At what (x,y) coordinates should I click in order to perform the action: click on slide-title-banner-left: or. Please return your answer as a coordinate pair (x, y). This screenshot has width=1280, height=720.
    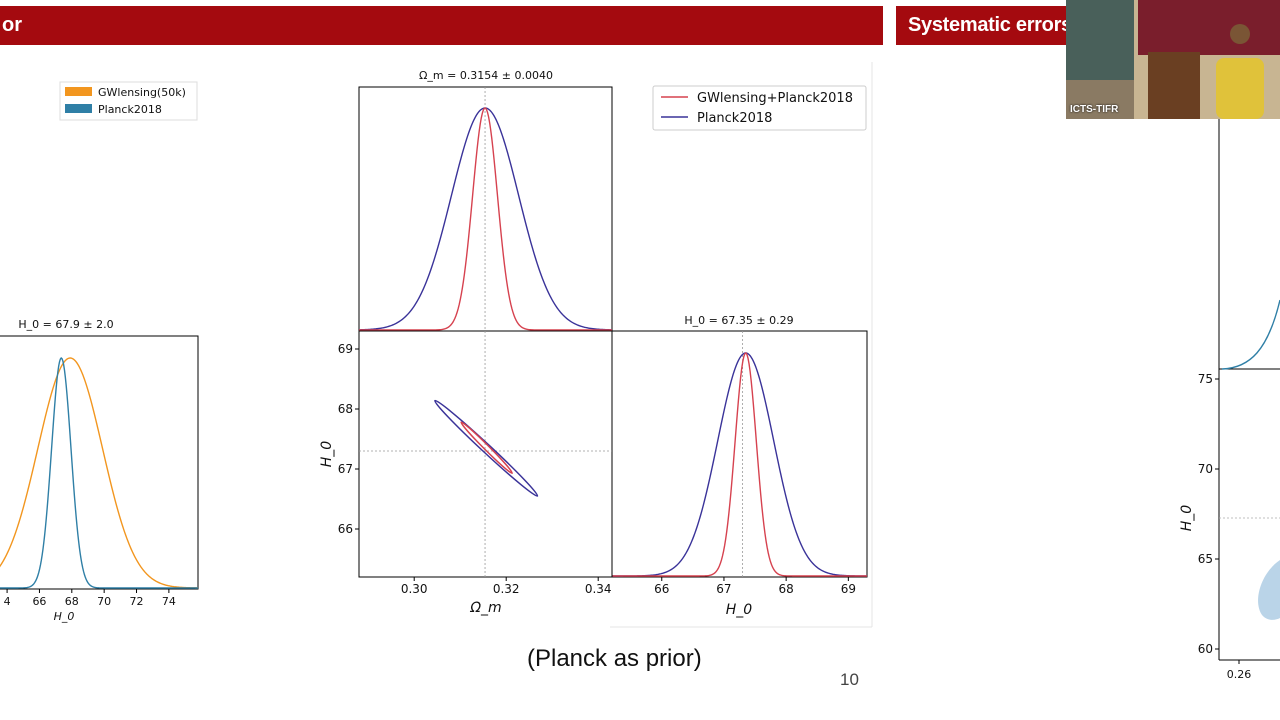
    Looking at the image, I should click on (441, 25).